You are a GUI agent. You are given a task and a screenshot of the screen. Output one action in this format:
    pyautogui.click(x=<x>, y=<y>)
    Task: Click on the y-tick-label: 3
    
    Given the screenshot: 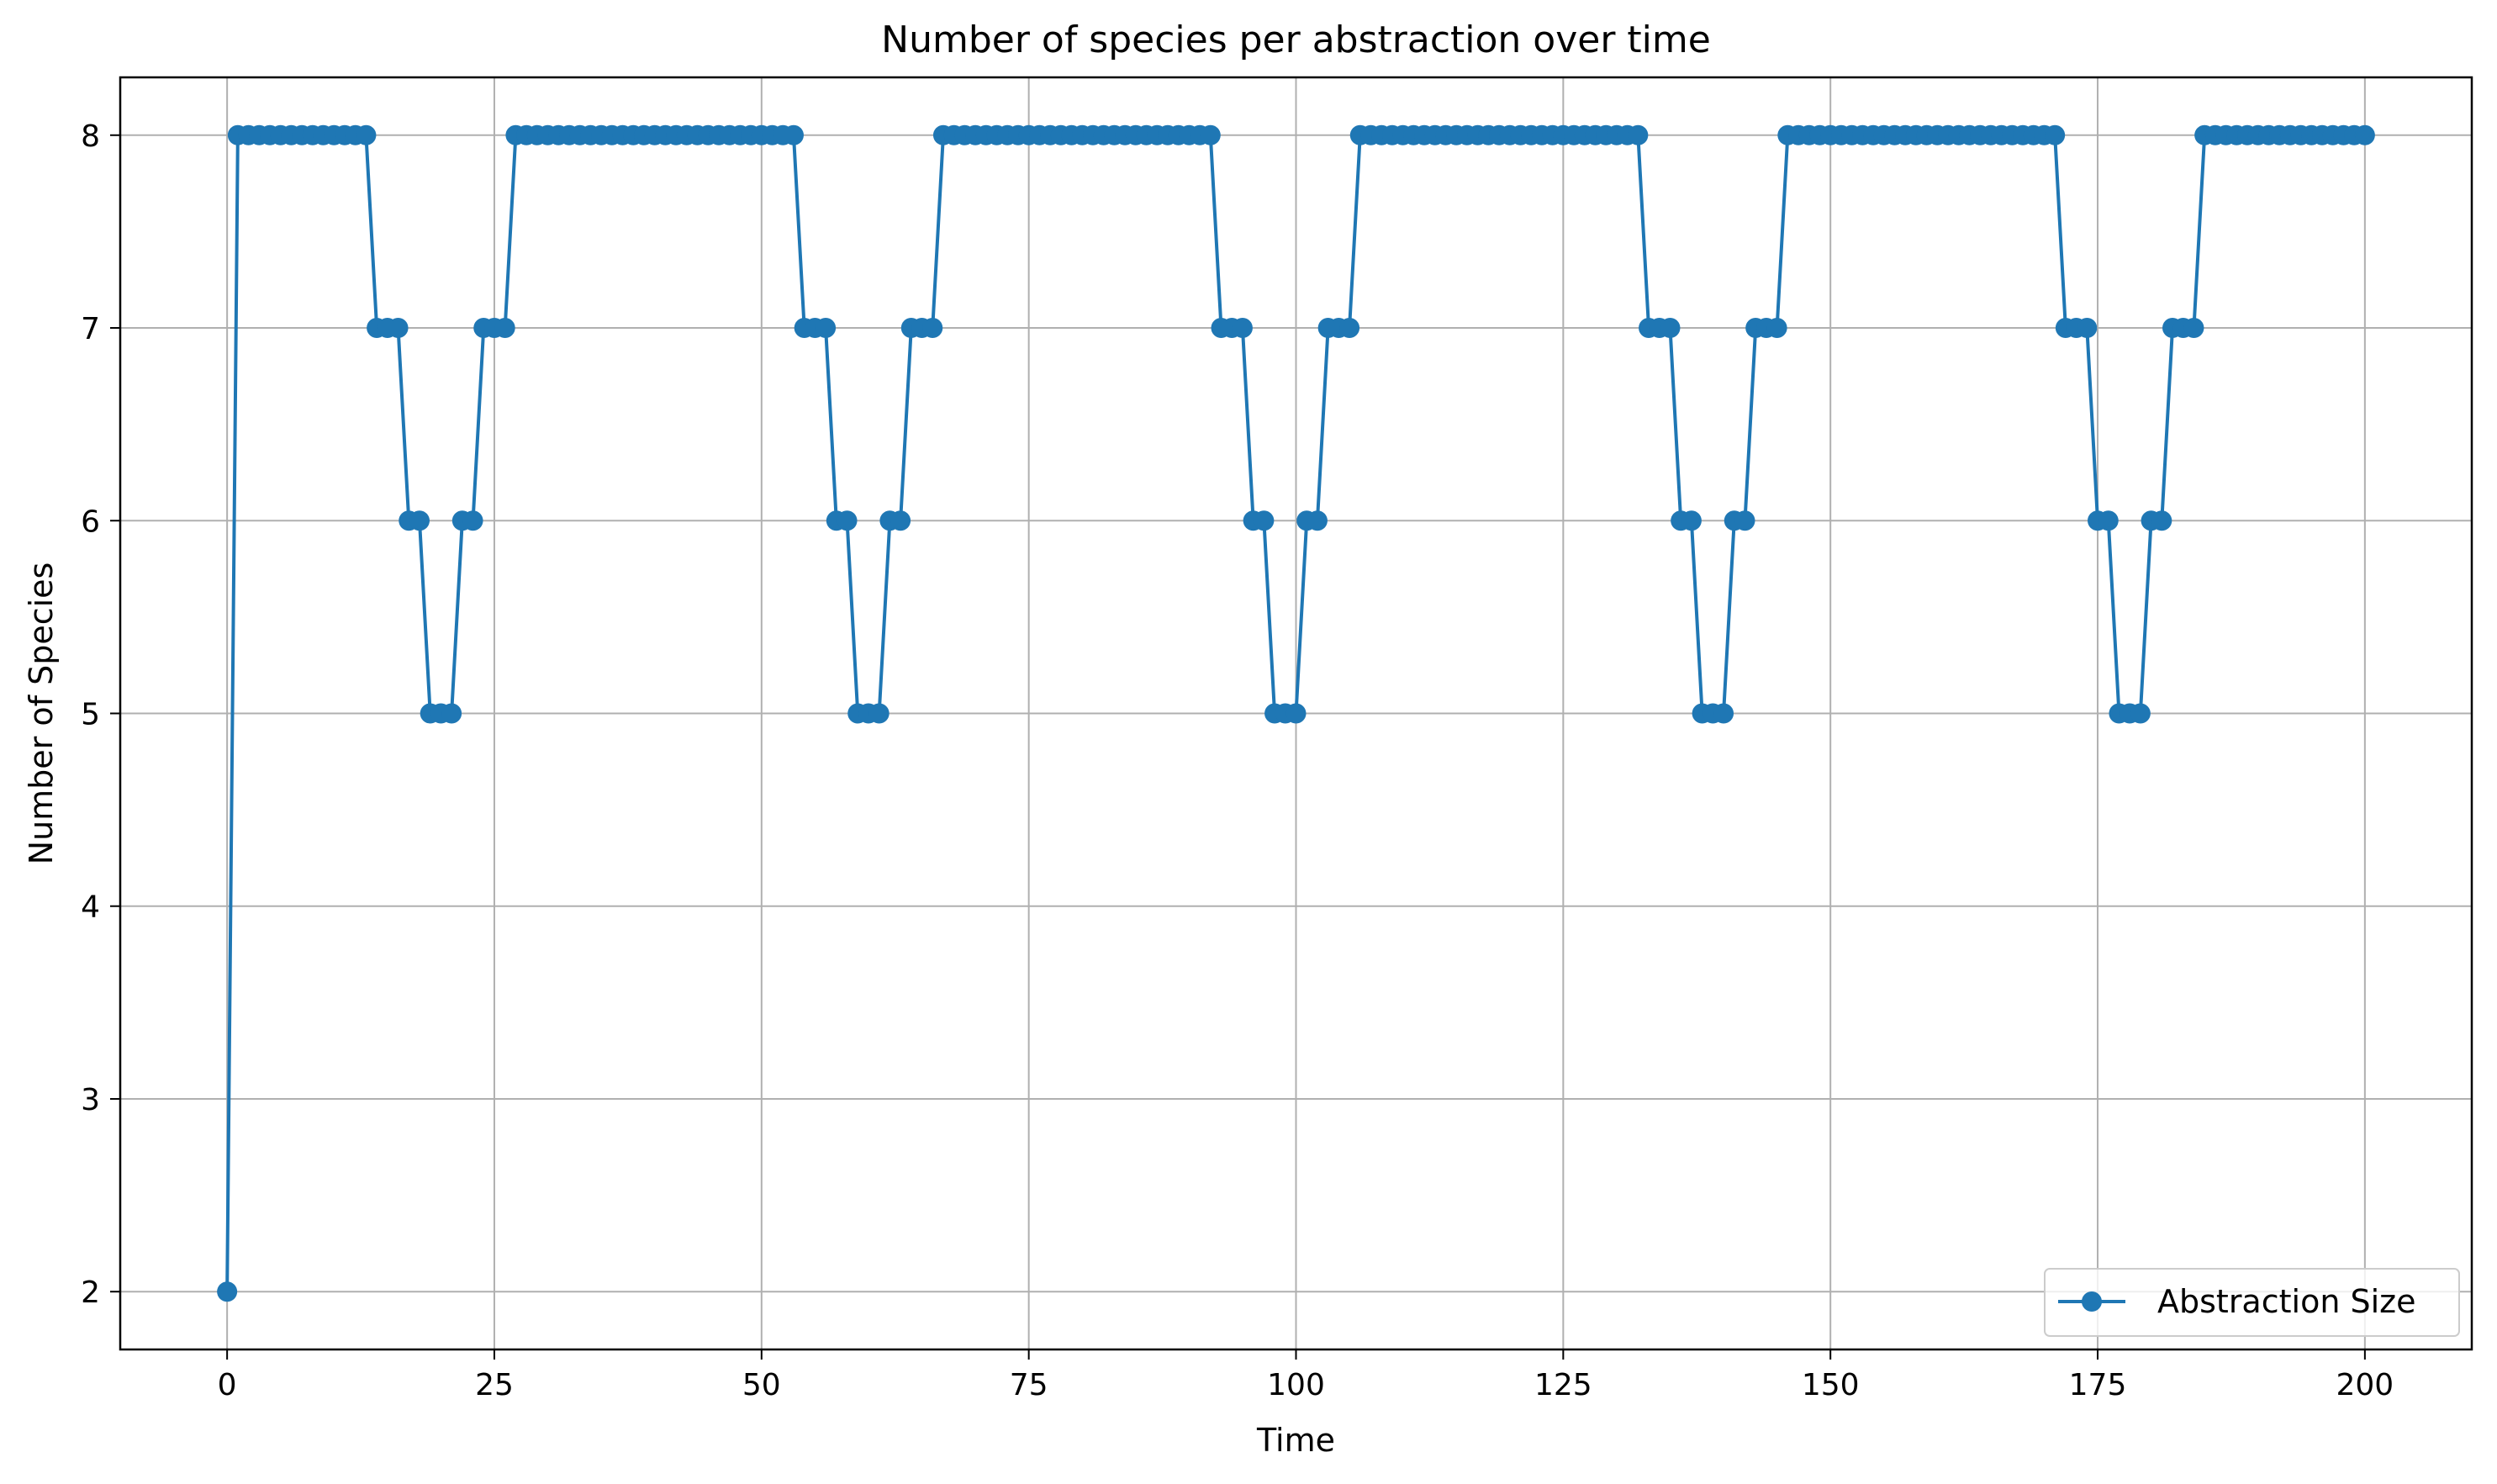 What is the action you would take?
    pyautogui.click(x=90, y=1100)
    